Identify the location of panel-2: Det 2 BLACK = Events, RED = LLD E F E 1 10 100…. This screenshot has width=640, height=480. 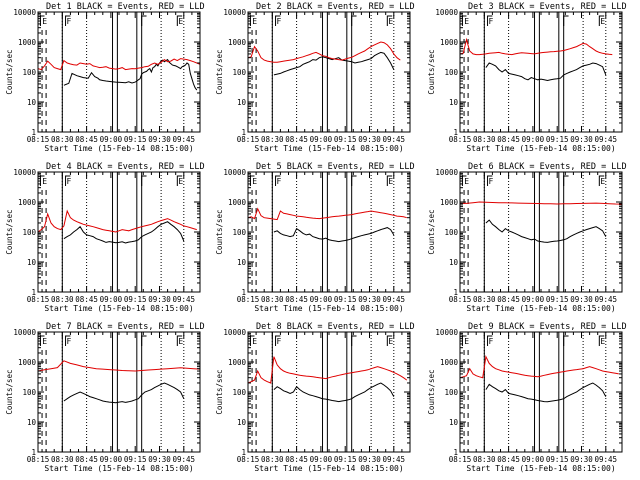
(315, 77).